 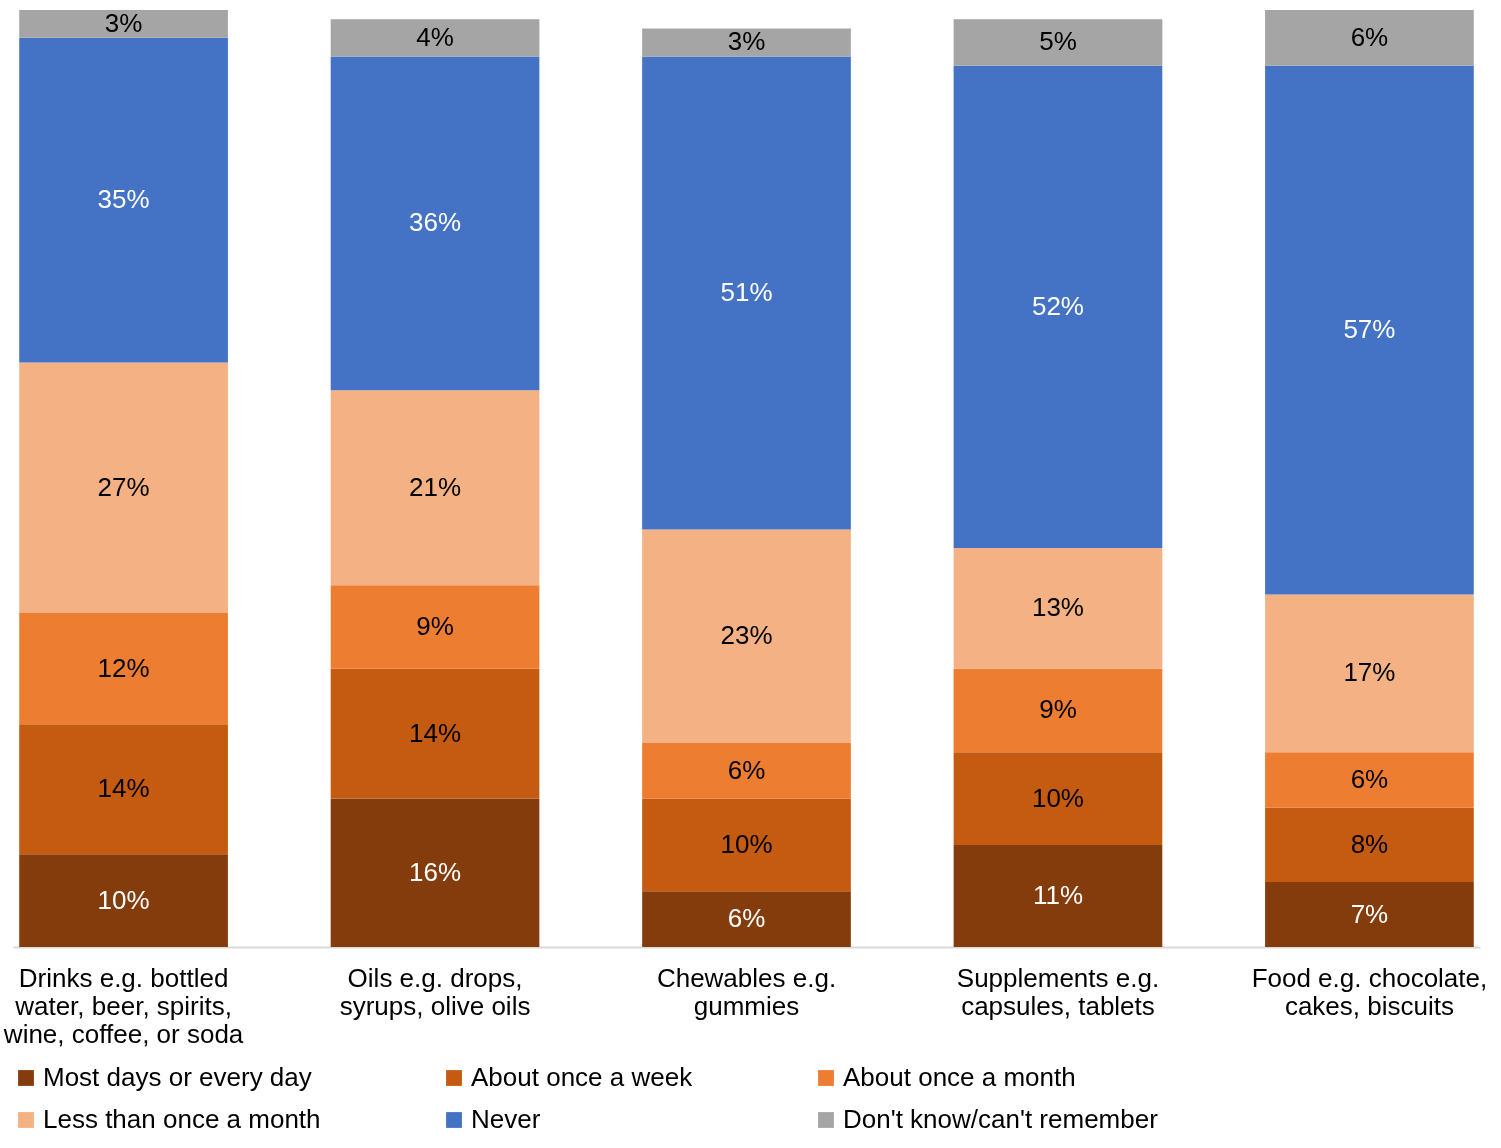 What do you see at coordinates (123, 1005) in the screenshot?
I see `x-tick-label: Drinks e.g. bottled water, beer, spirits, wine, coffee, or soda` at bounding box center [123, 1005].